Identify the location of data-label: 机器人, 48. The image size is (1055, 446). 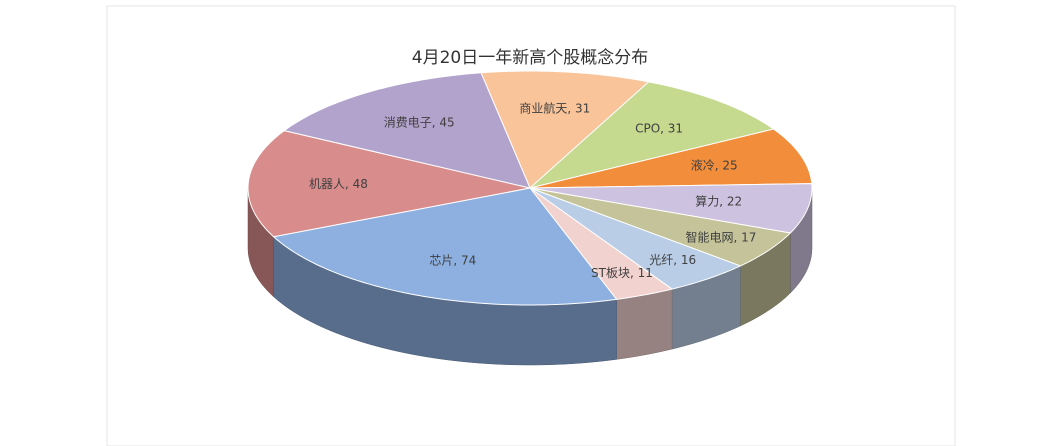
(338, 184).